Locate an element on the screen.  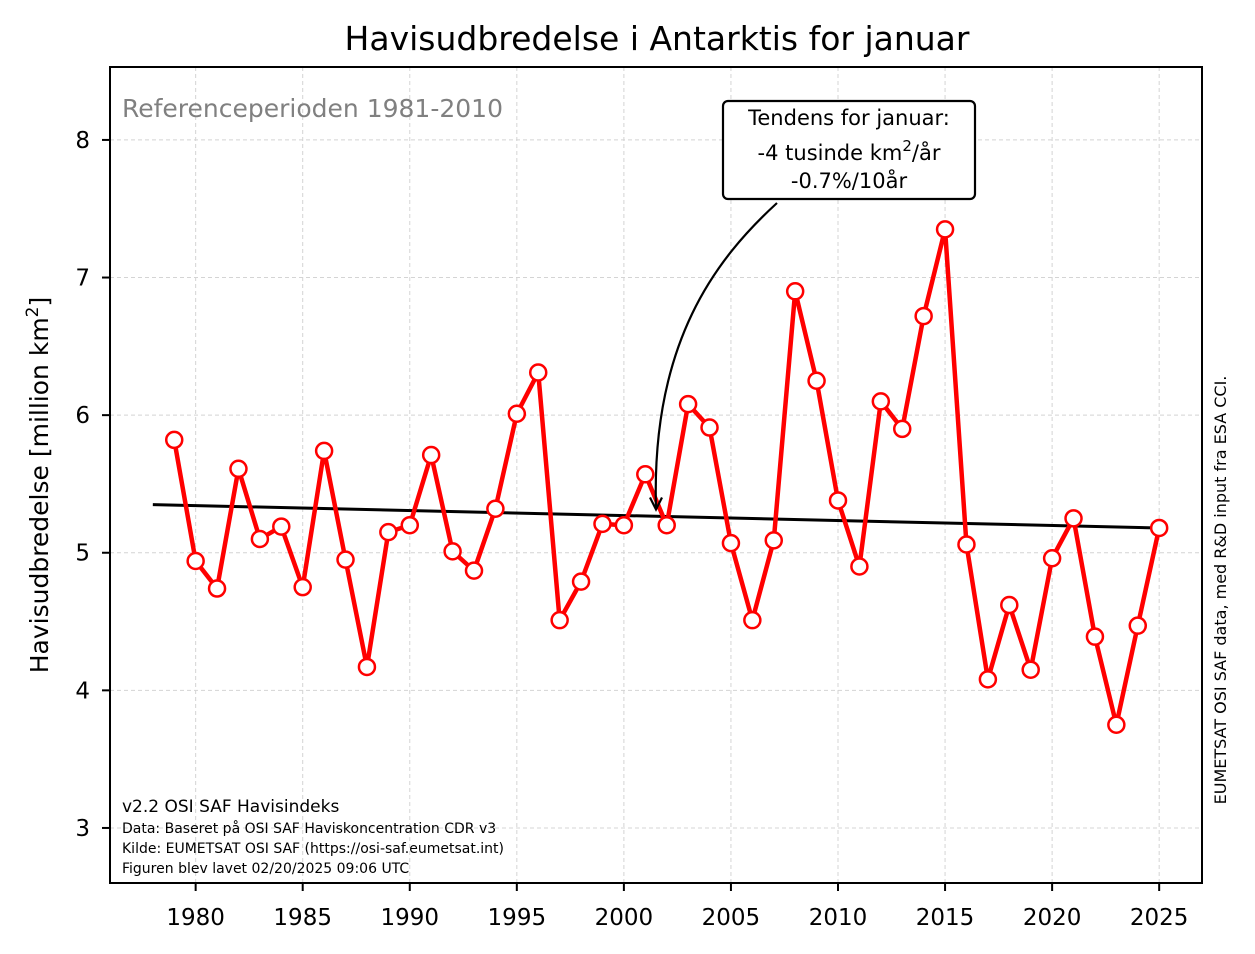
x-tick-label: 2015 is located at coordinates (945, 918).